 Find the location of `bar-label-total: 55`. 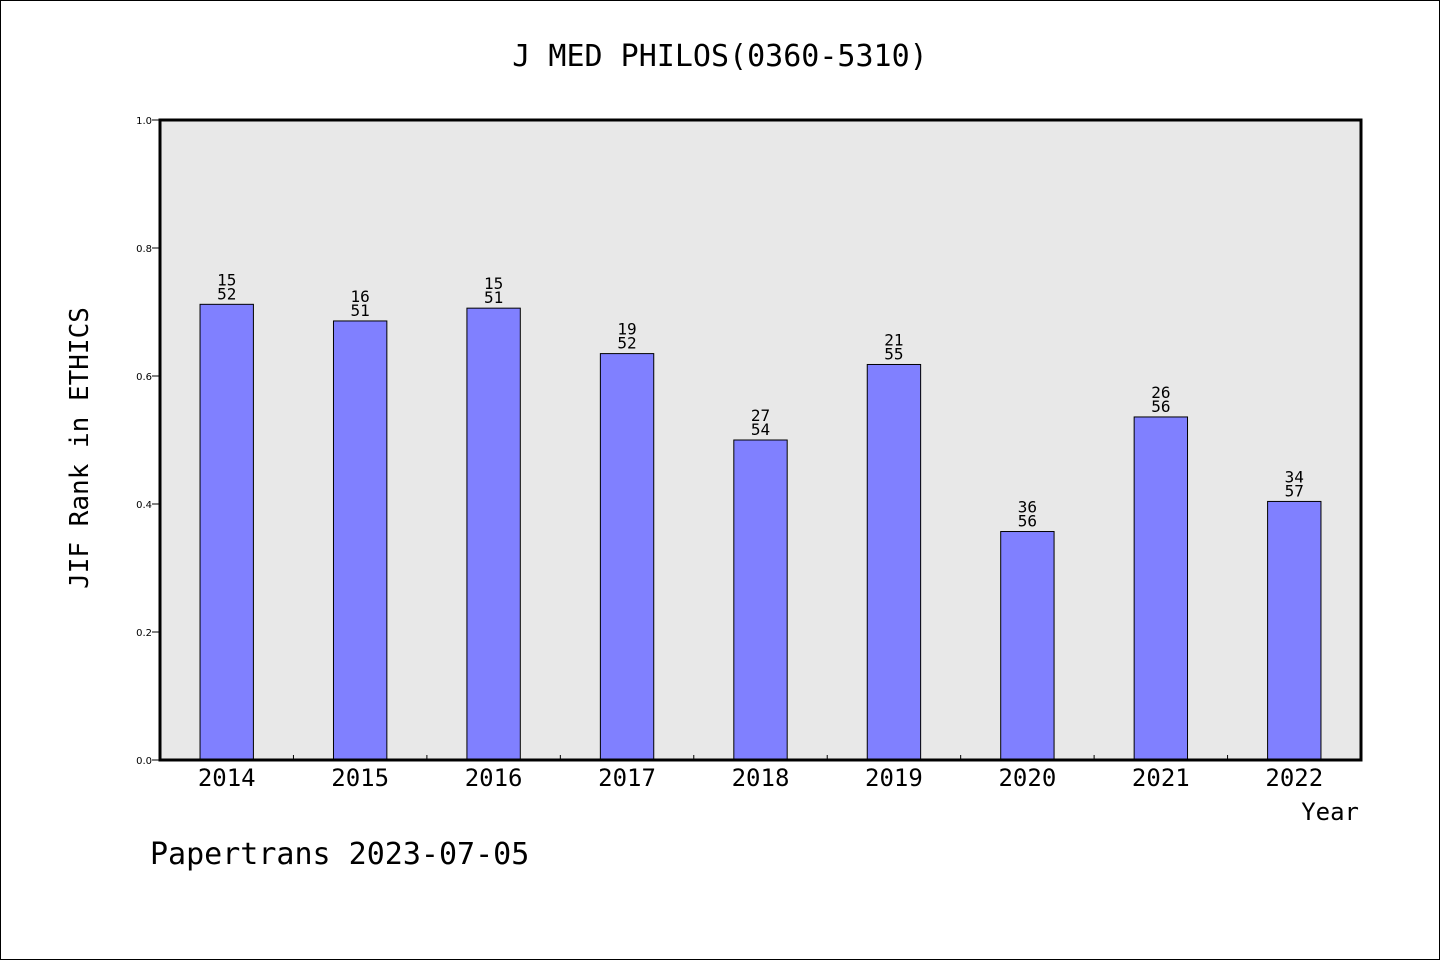

bar-label-total: 55 is located at coordinates (893, 353).